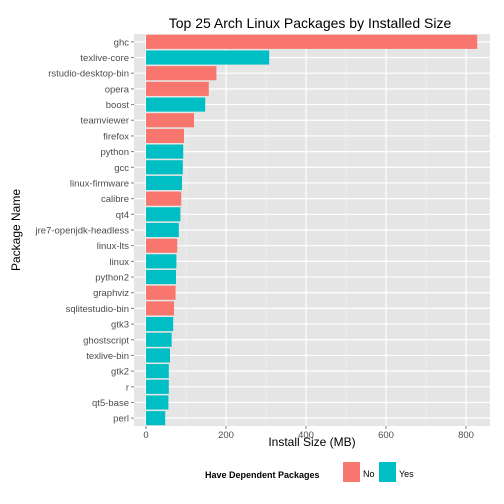 The height and width of the screenshot is (504, 504). Describe the element at coordinates (16, 230) in the screenshot. I see `y-axis-title: Package Name` at that location.